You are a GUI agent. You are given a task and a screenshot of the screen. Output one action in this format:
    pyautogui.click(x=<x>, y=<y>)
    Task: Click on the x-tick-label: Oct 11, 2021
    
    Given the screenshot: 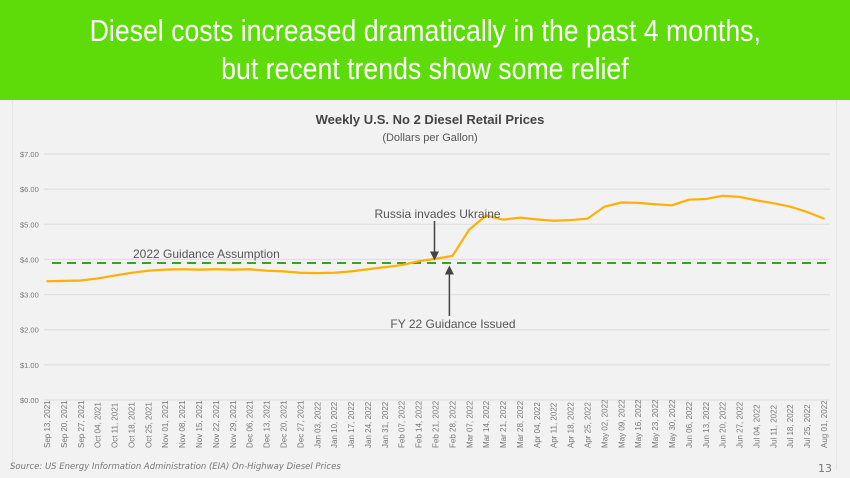 What is the action you would take?
    pyautogui.click(x=115, y=425)
    